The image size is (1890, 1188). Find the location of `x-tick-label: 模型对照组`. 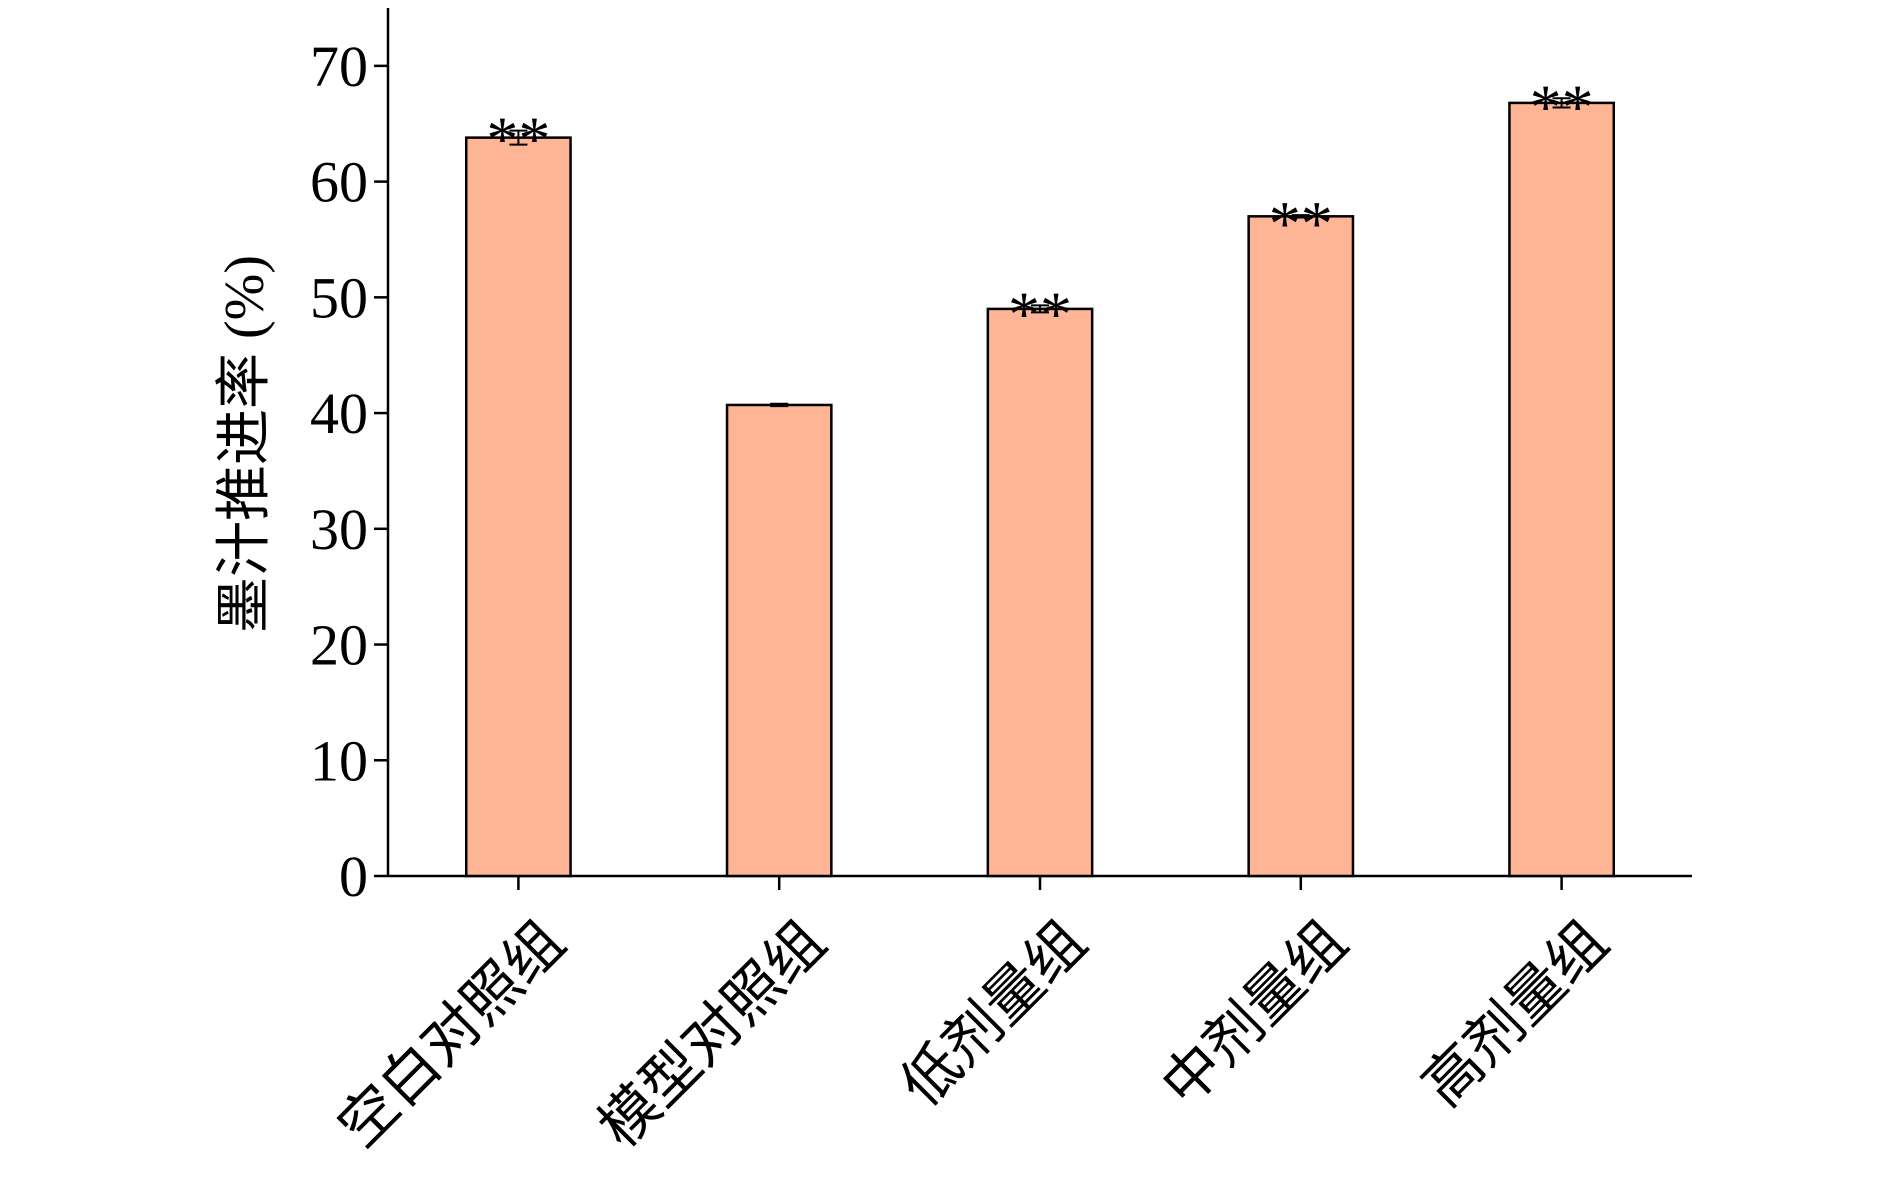

x-tick-label: 模型对照组 is located at coordinates (712, 1034).